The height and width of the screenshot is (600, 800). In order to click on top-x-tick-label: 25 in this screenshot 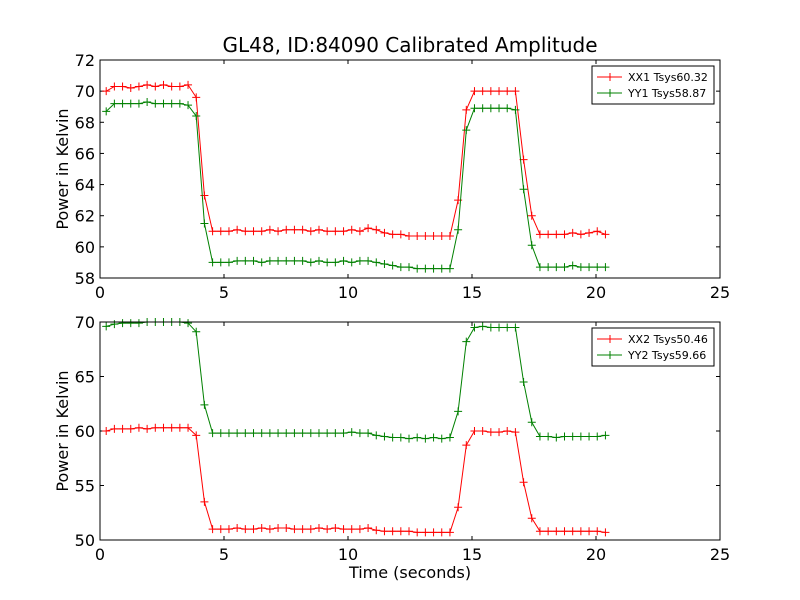, I will do `click(720, 292)`.